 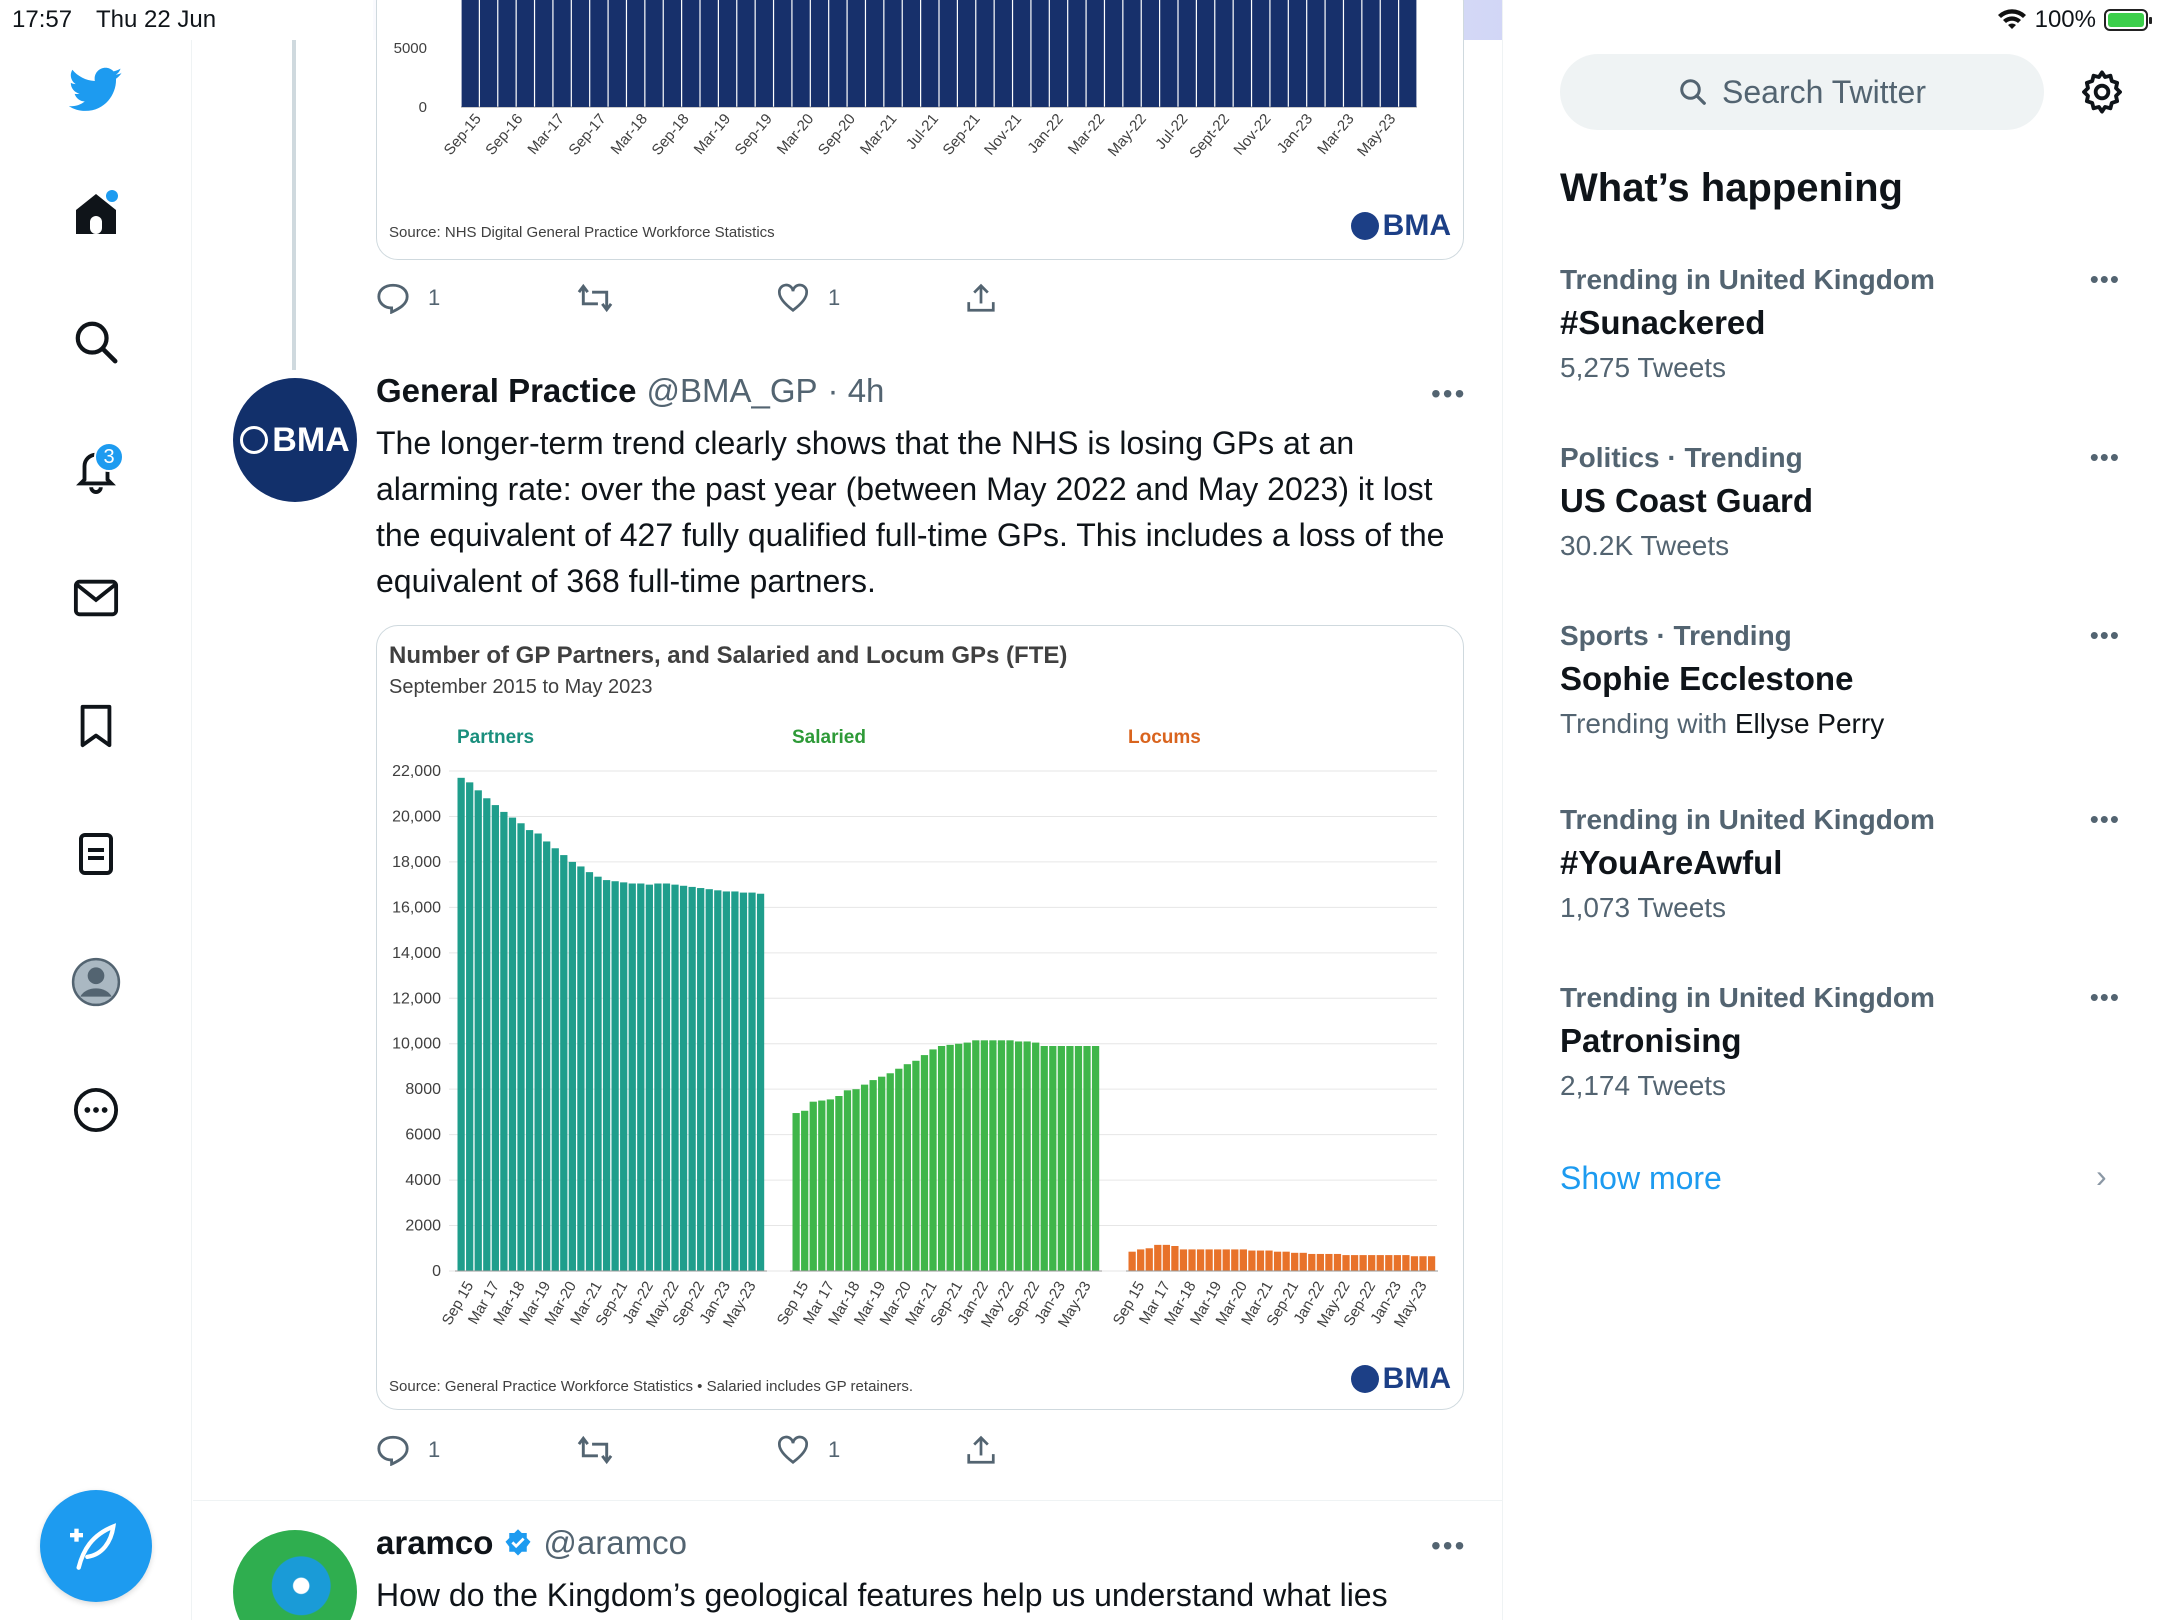 I want to click on lists-icon, so click(x=96, y=854).